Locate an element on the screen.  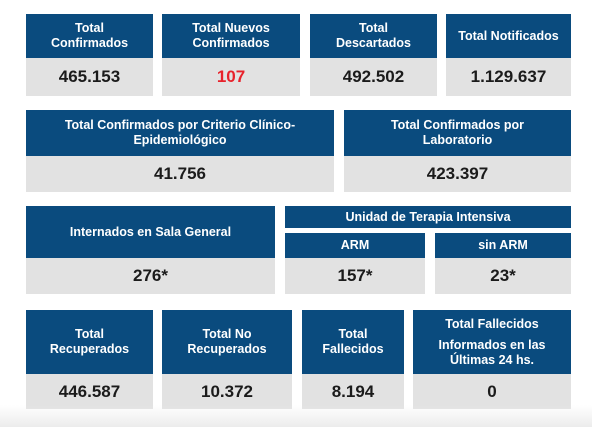
card-header: Total Notificados is located at coordinates (508, 36).